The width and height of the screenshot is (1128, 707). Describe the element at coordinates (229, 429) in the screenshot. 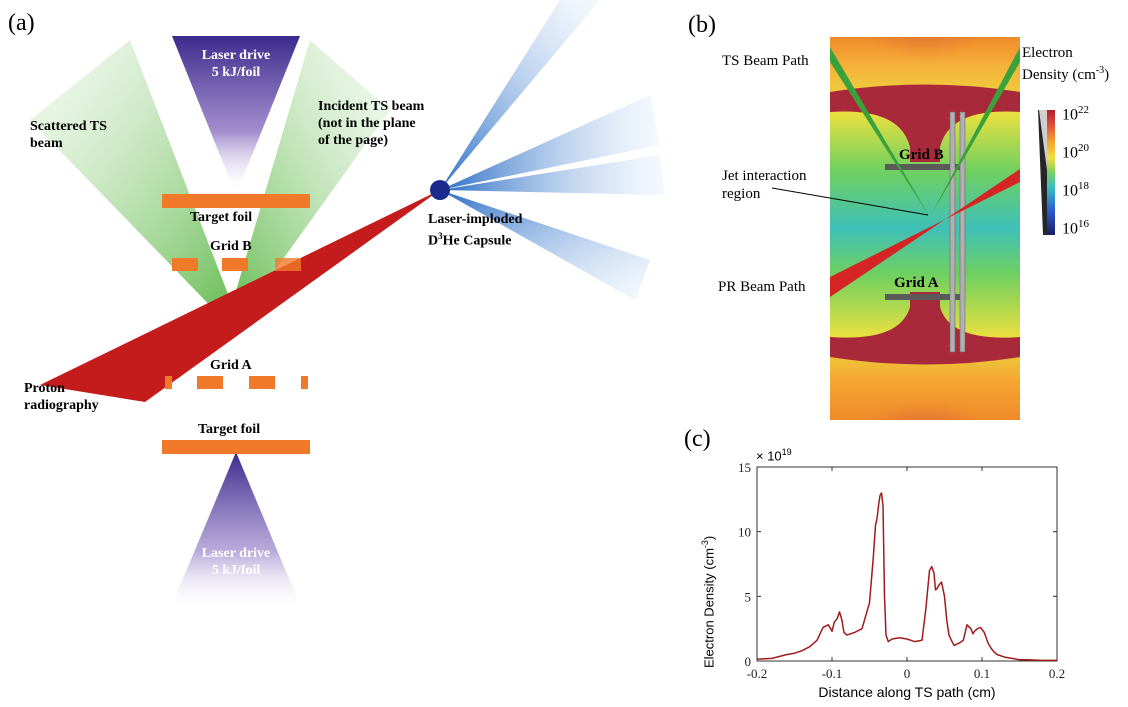

I see `target-foil-bottom-label: Target foil` at that location.